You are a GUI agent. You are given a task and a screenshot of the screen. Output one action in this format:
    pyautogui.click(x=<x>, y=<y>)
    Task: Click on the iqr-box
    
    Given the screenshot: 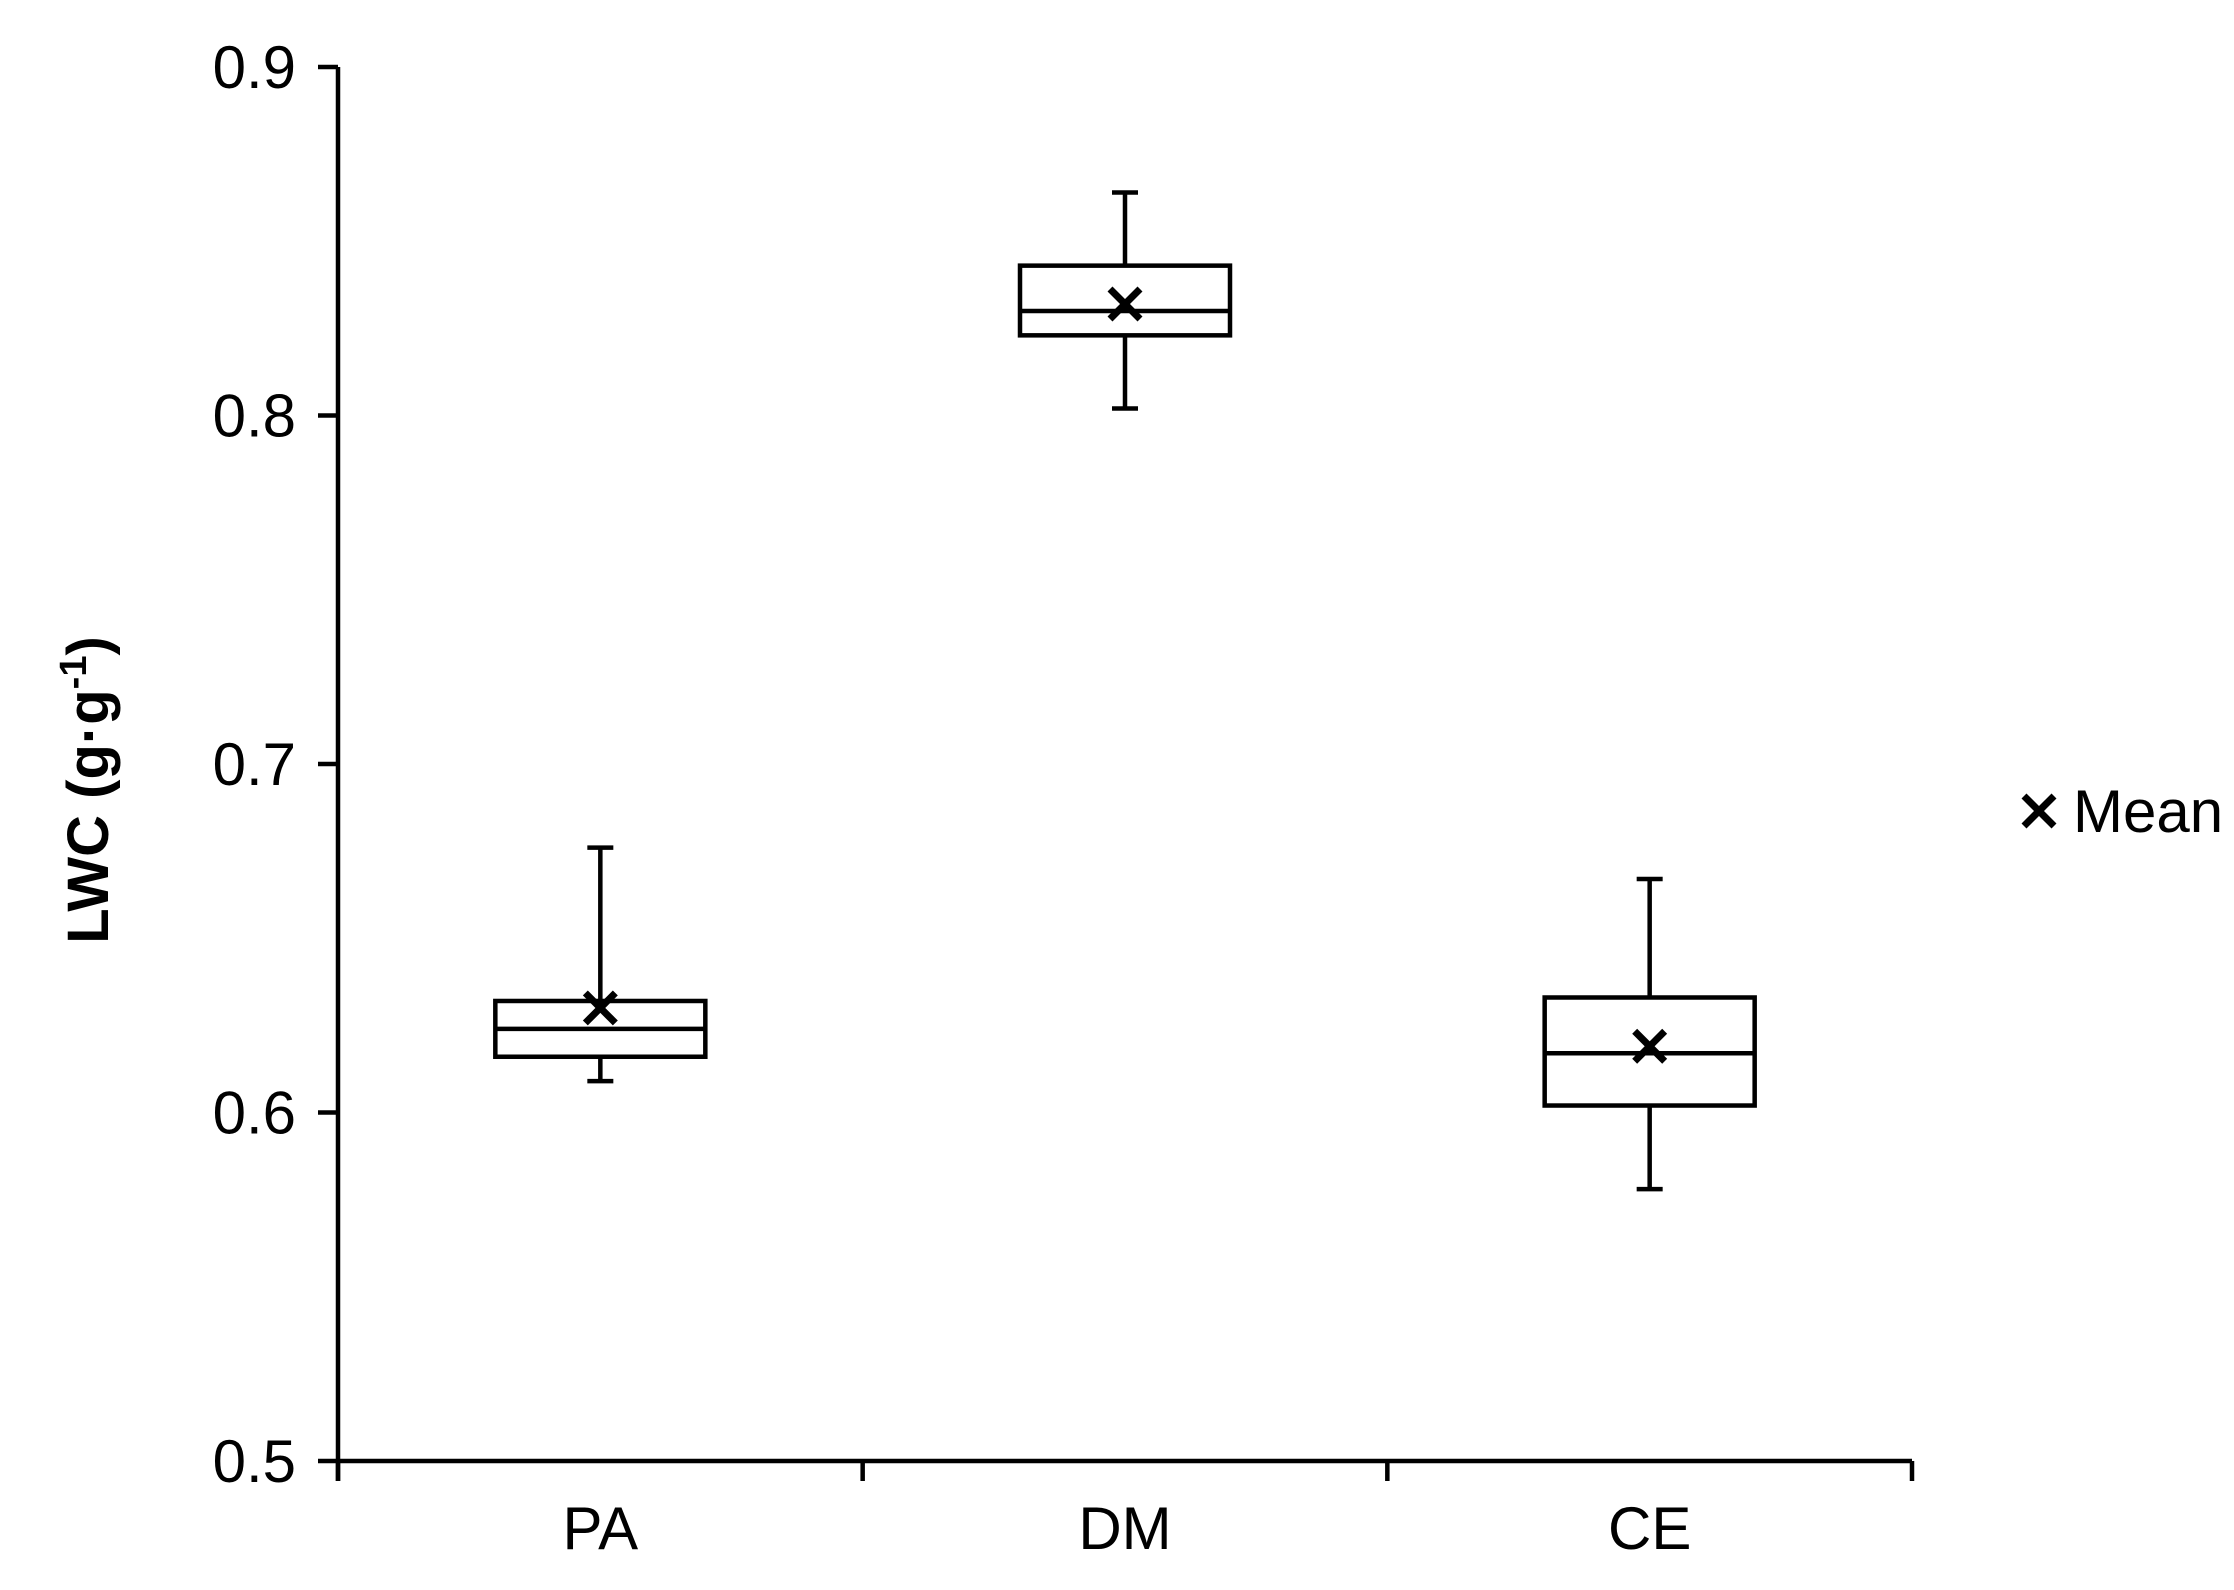 What is the action you would take?
    pyautogui.click(x=1125, y=300)
    